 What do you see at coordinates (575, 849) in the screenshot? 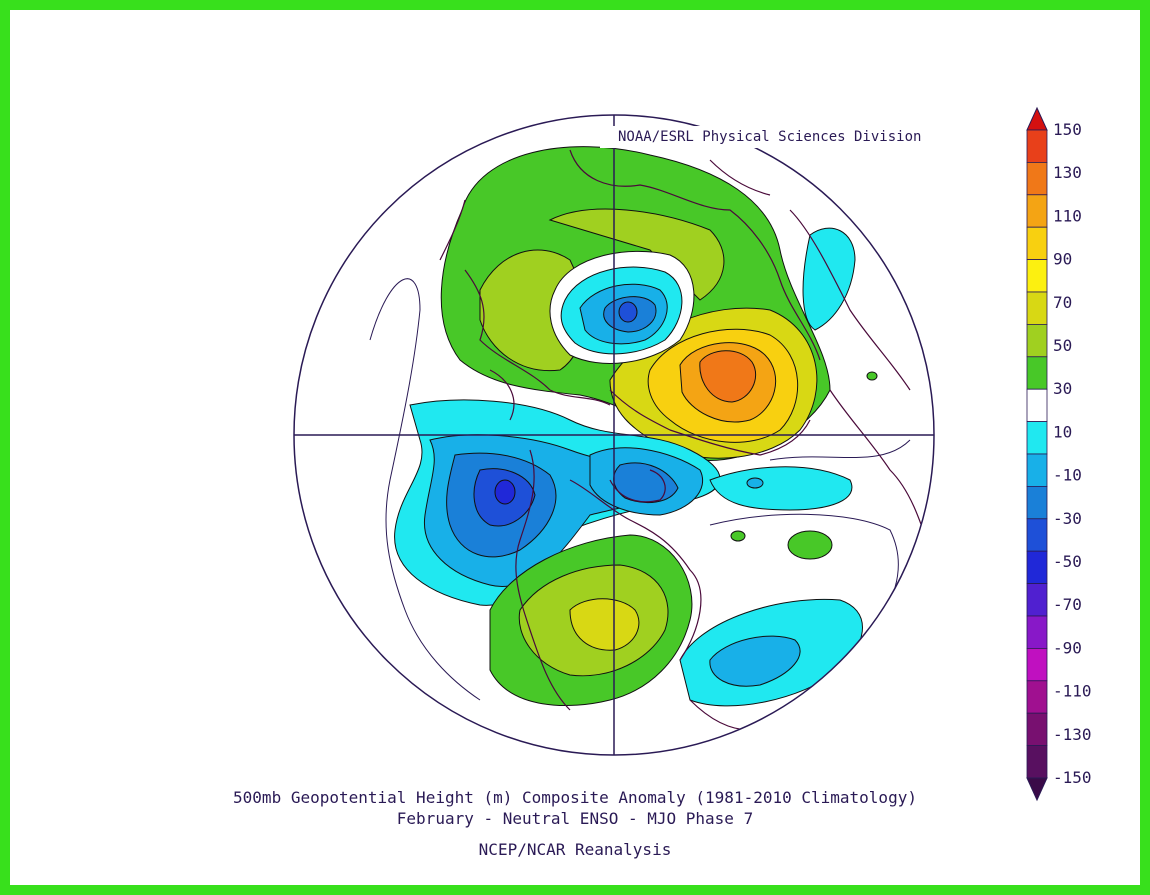
I see `caption-source: NCEP/NCAR Reanalysis` at bounding box center [575, 849].